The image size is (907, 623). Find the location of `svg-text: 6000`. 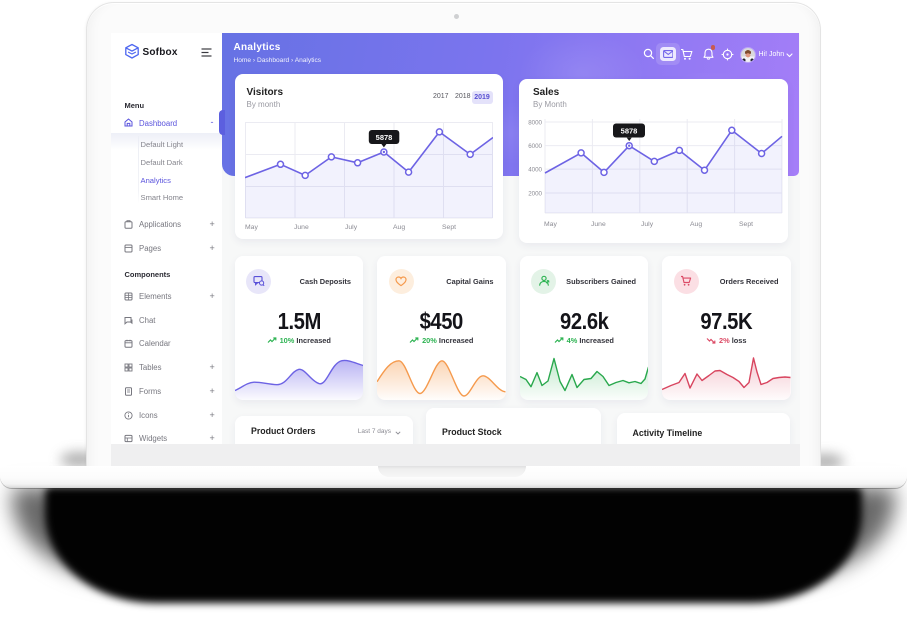

svg-text: 6000 is located at coordinates (535, 146).